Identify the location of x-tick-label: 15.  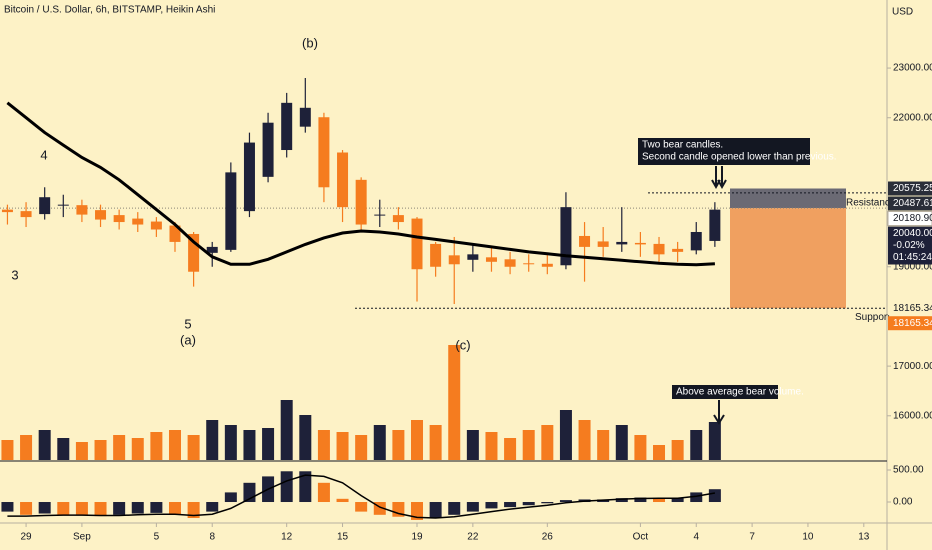
(343, 537).